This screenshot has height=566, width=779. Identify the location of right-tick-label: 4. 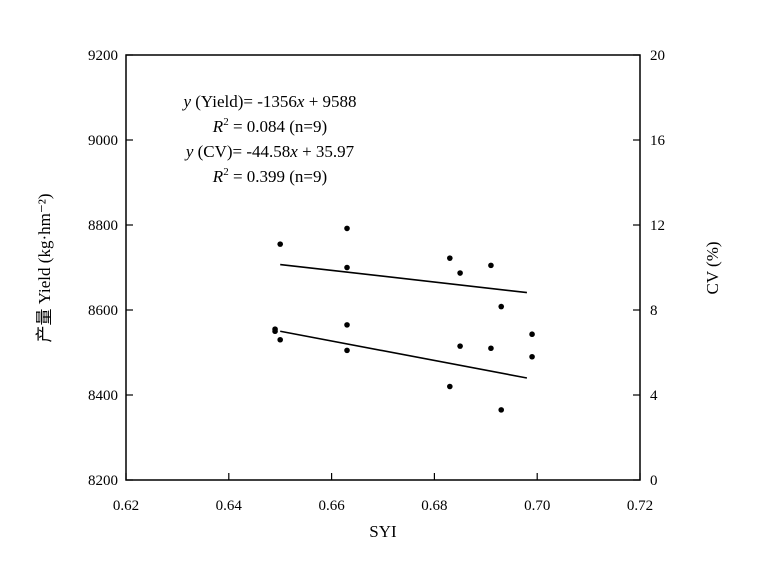
(654, 396).